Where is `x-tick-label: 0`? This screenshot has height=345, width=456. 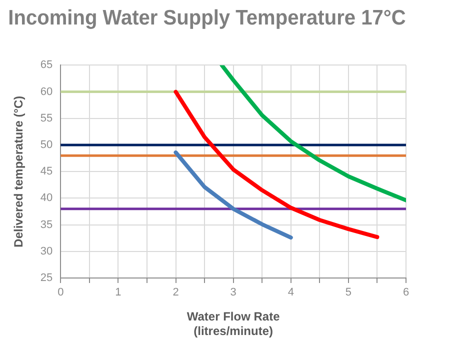
x-tick-label: 0 is located at coordinates (61, 292).